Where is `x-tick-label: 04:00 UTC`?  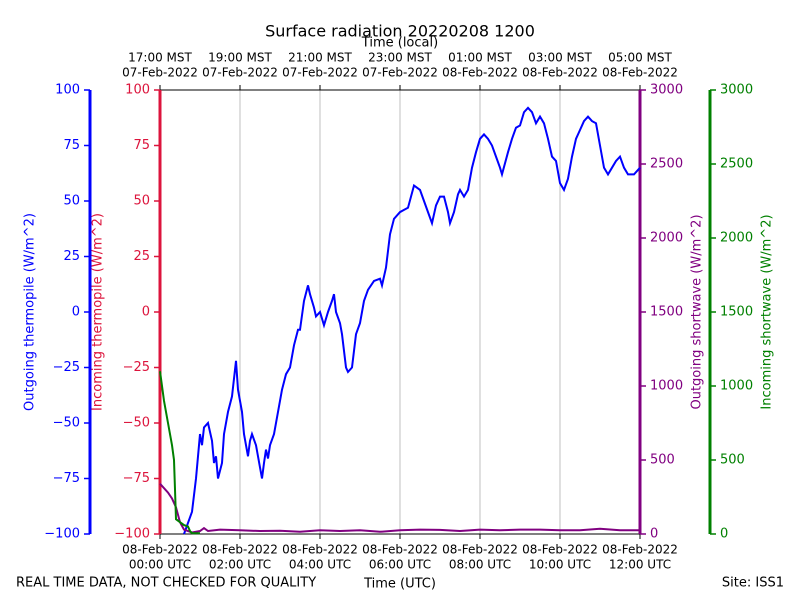
x-tick-label: 04:00 UTC is located at coordinates (320, 565).